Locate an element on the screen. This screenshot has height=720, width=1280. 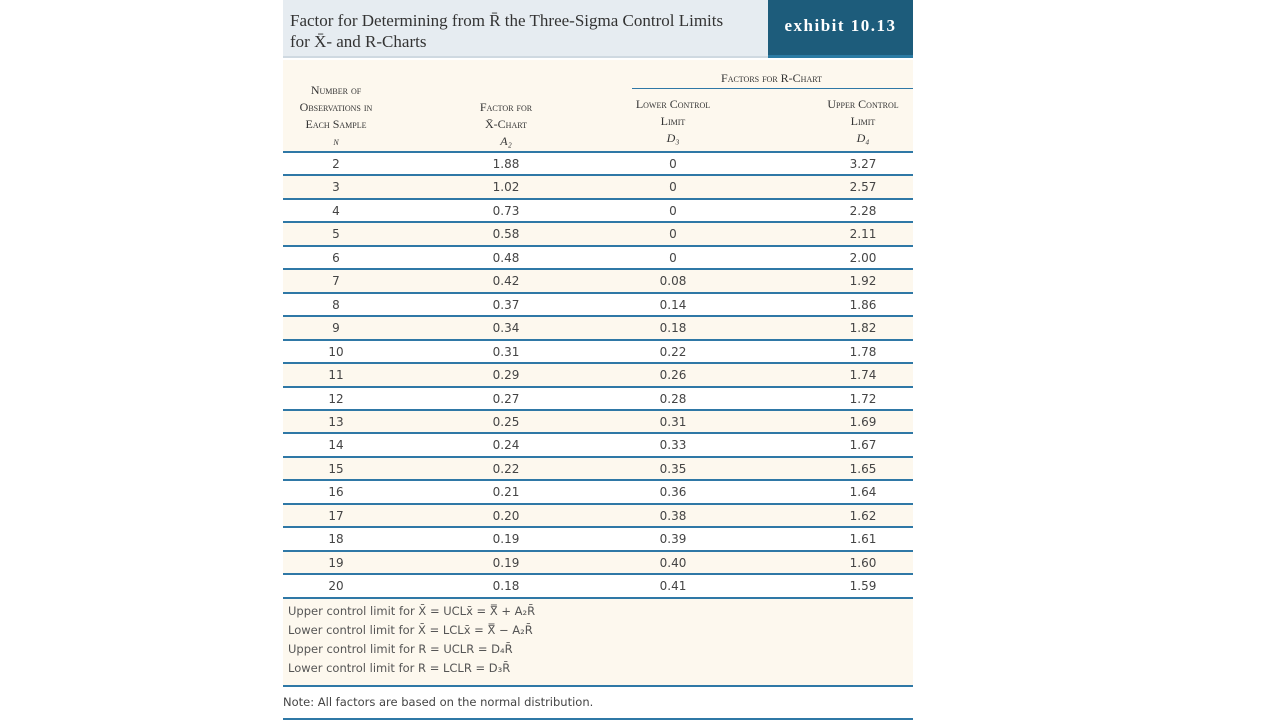
cell: 0.48 is located at coordinates (506, 257).